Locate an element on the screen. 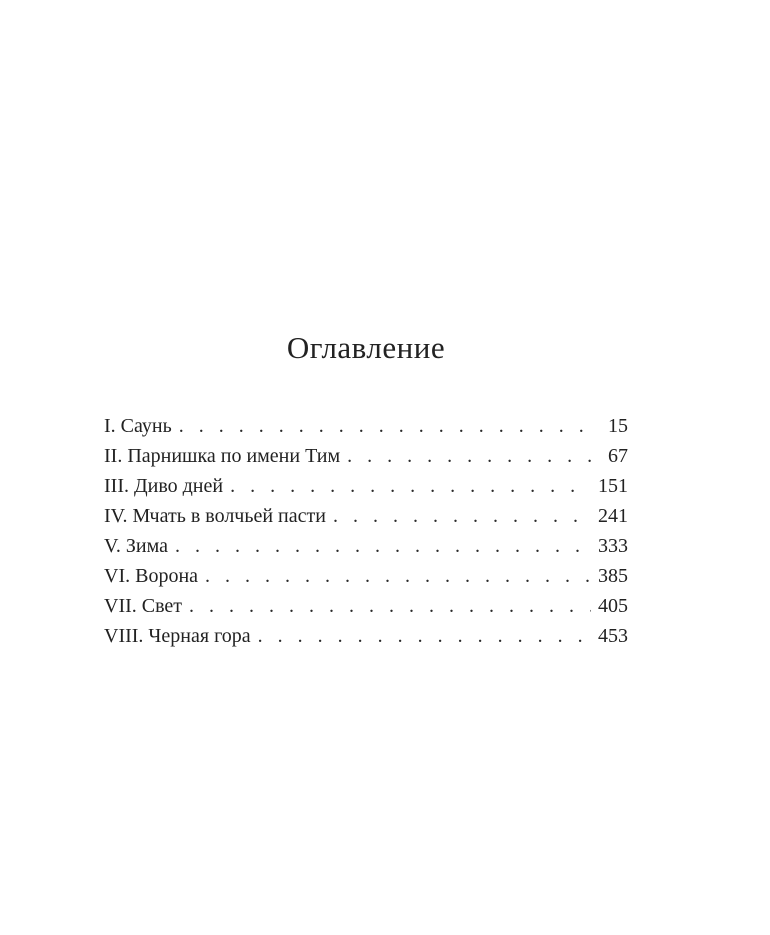 This screenshot has width=770, height=935. toc-entry: VI. Ворона 385 is located at coordinates (366, 576).